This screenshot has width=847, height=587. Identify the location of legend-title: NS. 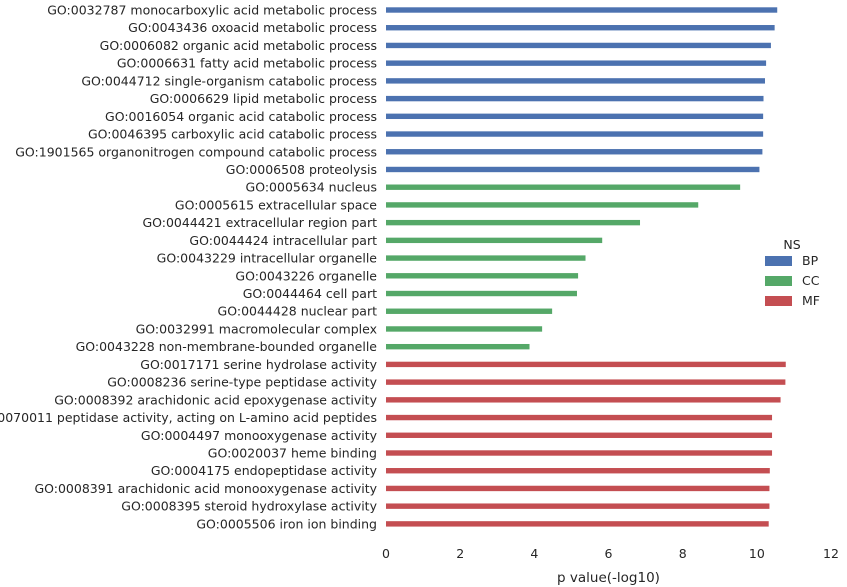
(791, 244).